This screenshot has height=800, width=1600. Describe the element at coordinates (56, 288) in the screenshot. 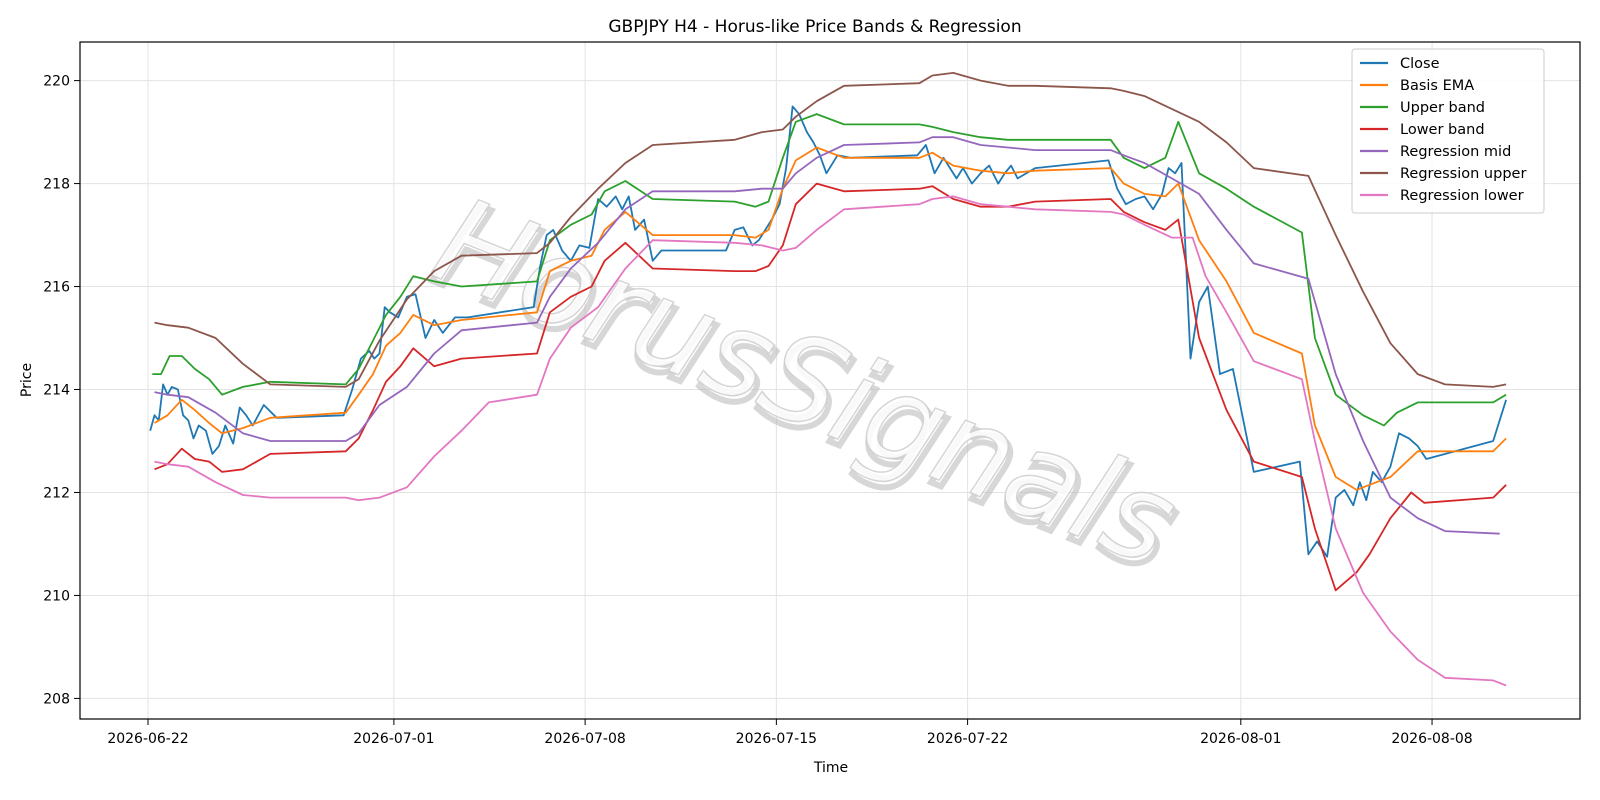

I see `y-tick-label: 216` at that location.